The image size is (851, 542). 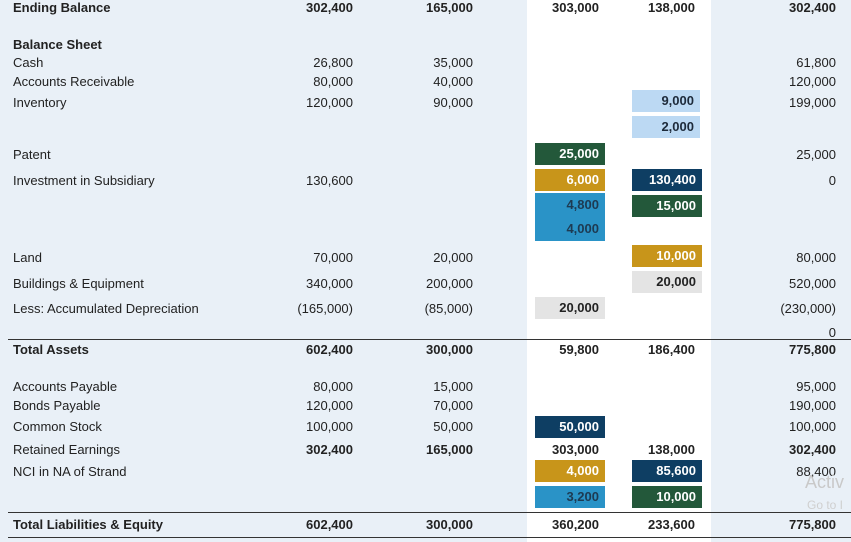 What do you see at coordinates (667, 497) in the screenshot?
I see `nci-credit-2: 10,000` at bounding box center [667, 497].